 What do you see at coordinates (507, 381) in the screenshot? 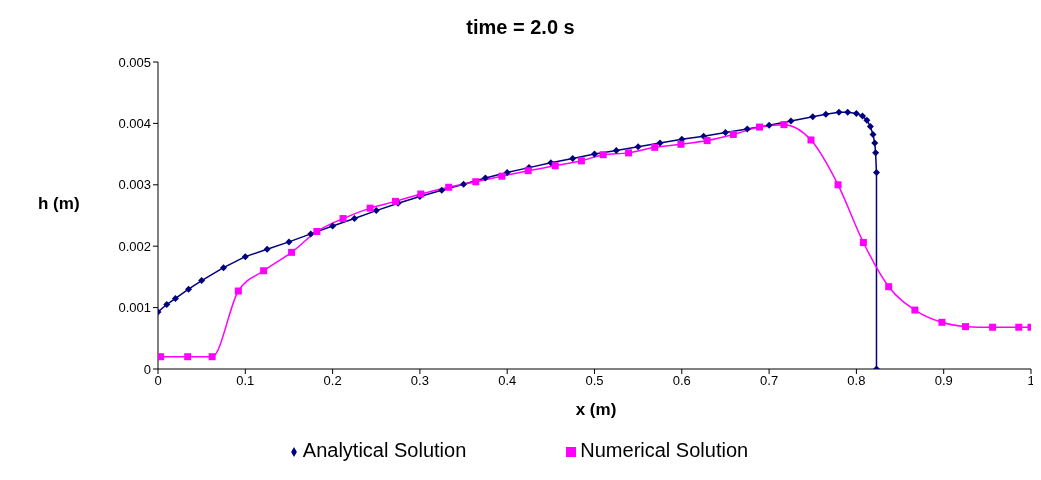
I see `x-tick-label: 0.4` at bounding box center [507, 381].